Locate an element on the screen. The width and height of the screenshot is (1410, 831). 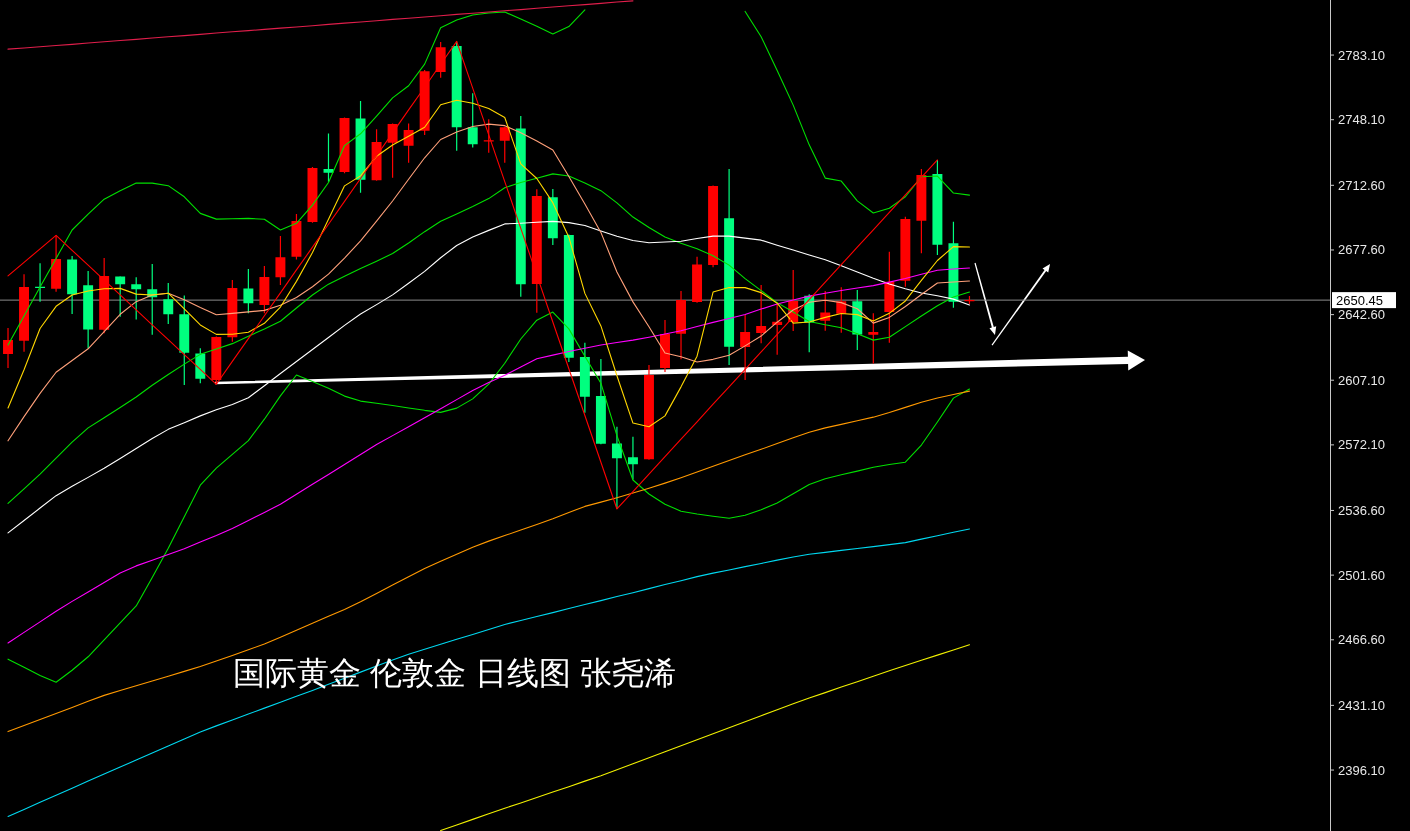
y-tick-label: 2783.10 is located at coordinates (1361, 55).